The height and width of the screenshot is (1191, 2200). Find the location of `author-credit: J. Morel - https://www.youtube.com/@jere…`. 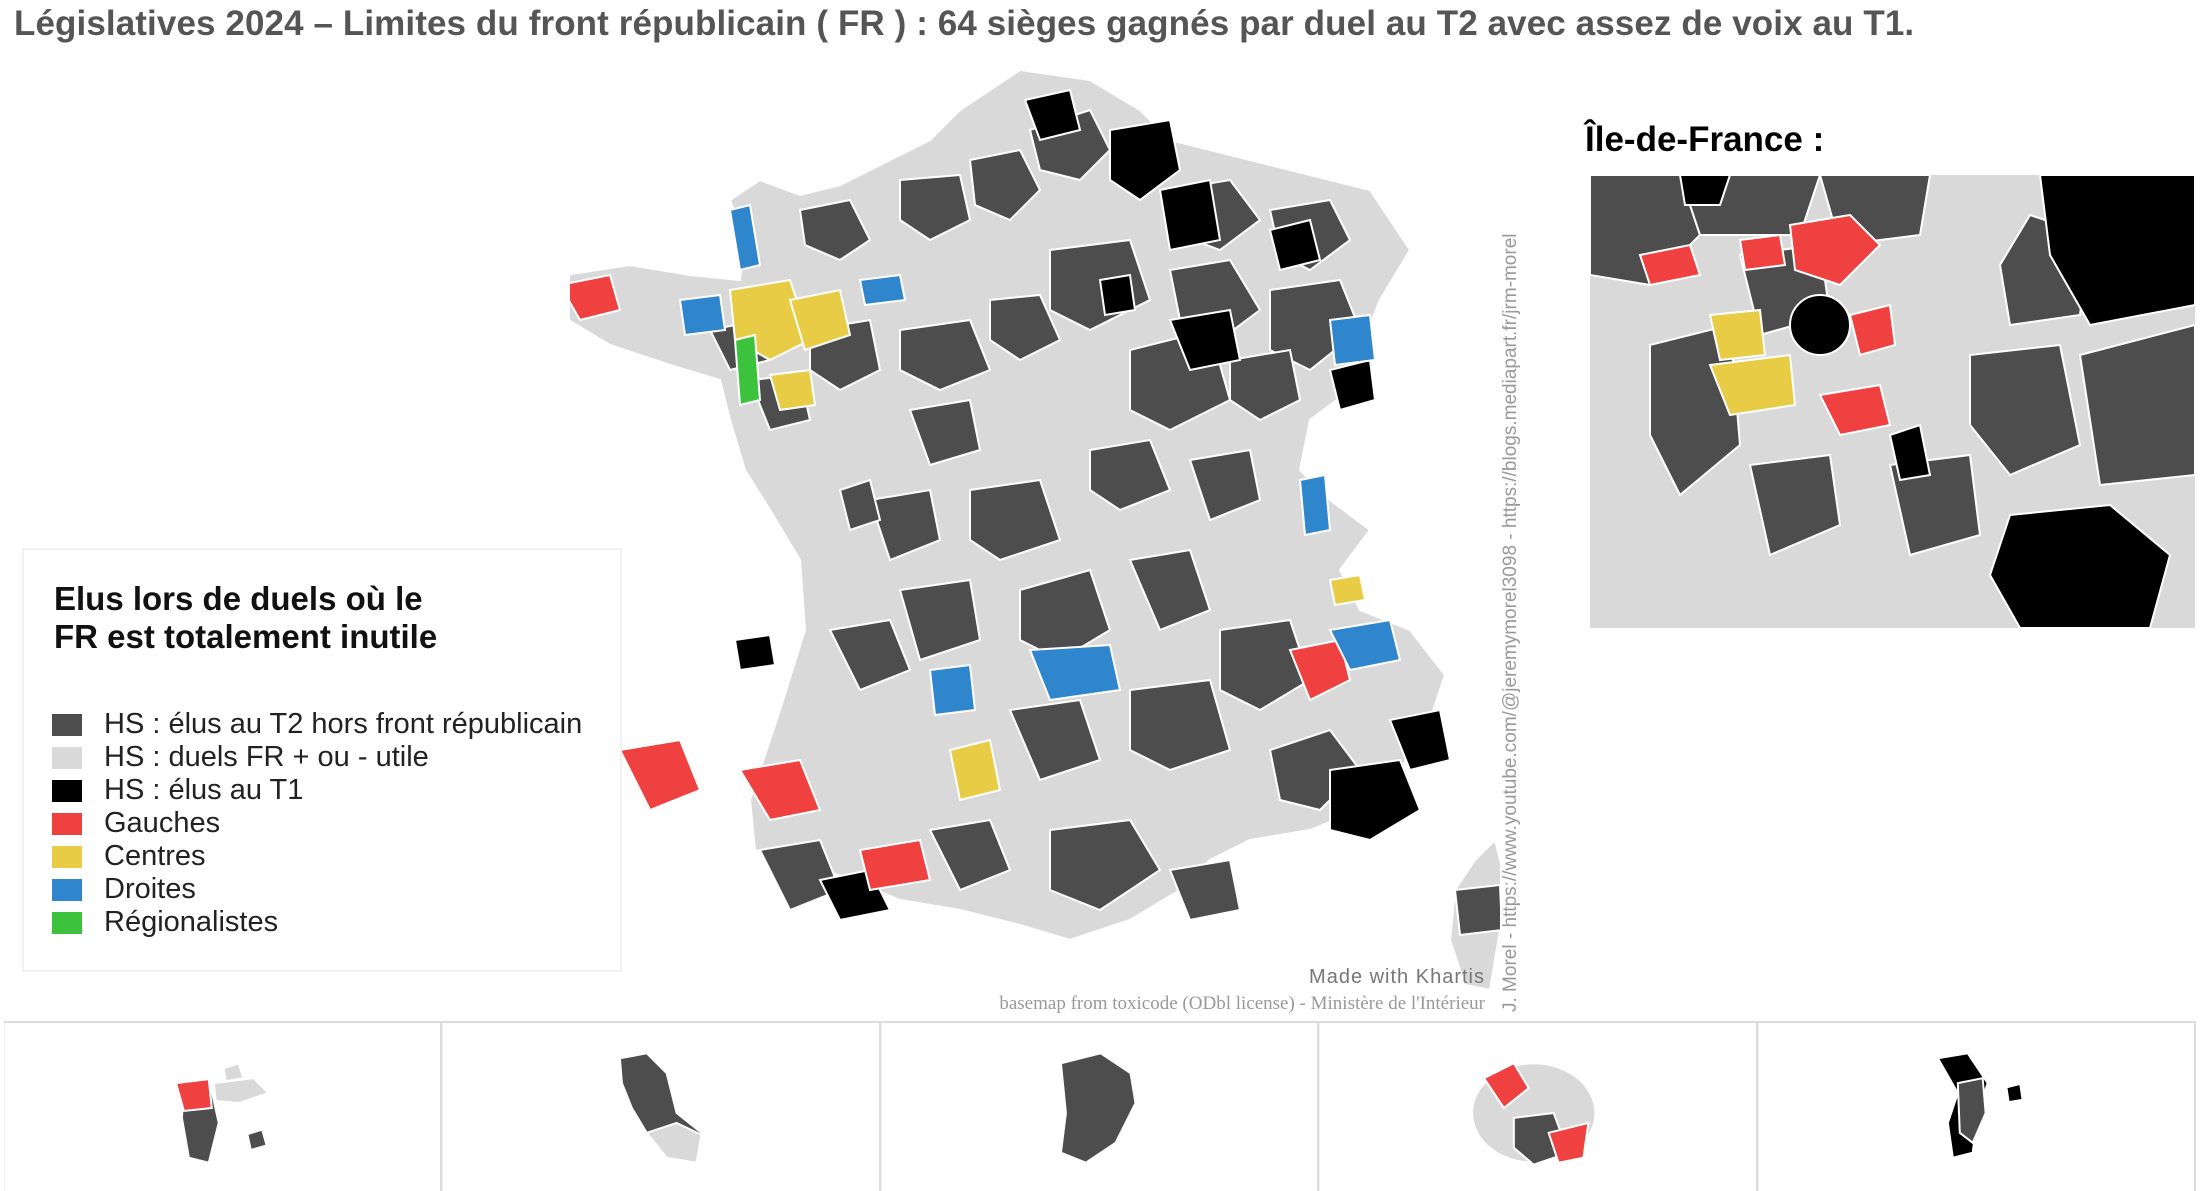

author-credit: J. Morel - https://www.youtube.com/@jere… is located at coordinates (1510, 623).